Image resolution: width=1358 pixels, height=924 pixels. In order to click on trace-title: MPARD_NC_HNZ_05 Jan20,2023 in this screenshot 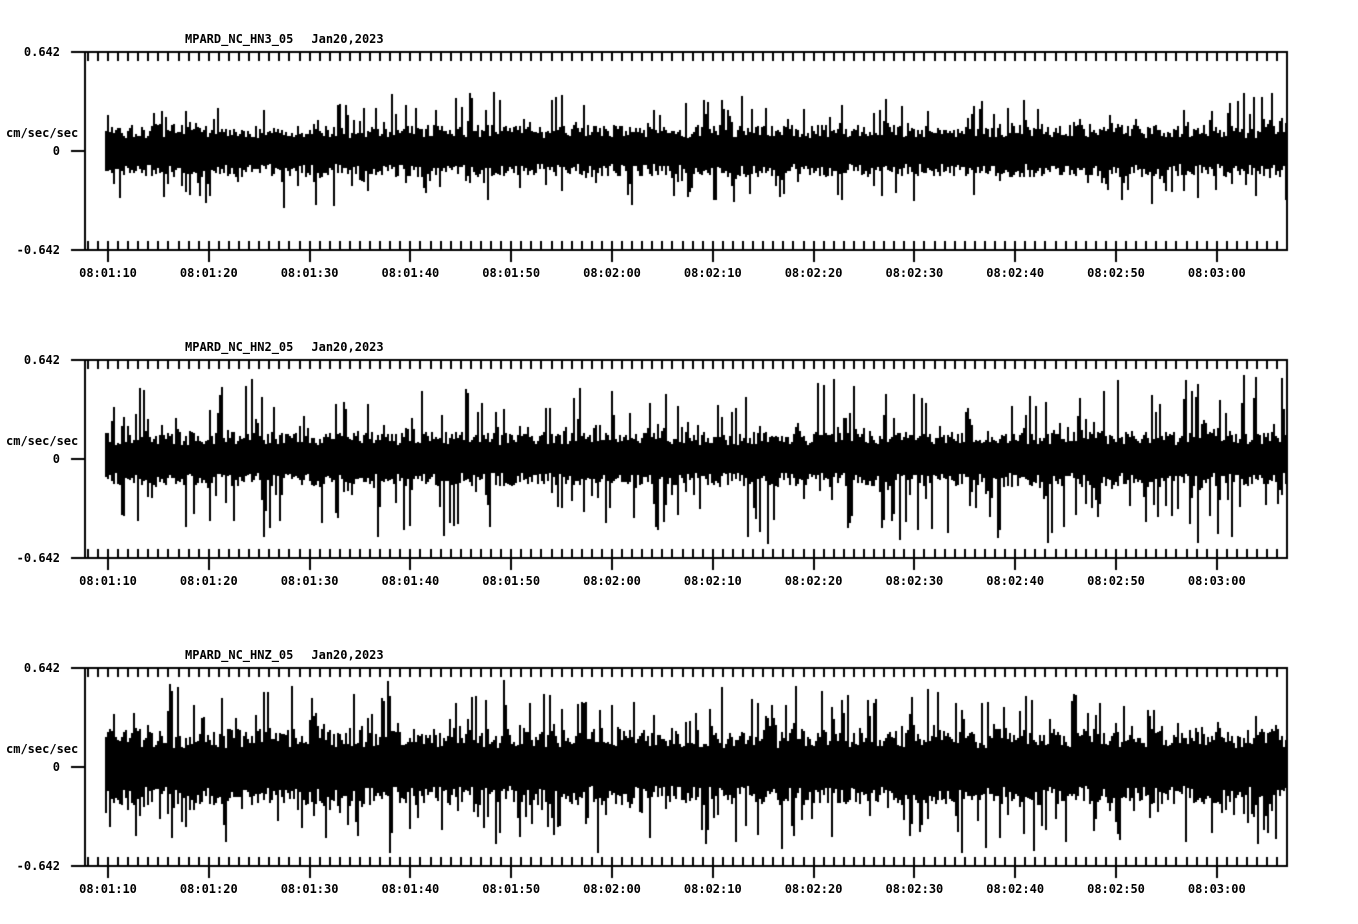, I will do `click(284, 655)`.